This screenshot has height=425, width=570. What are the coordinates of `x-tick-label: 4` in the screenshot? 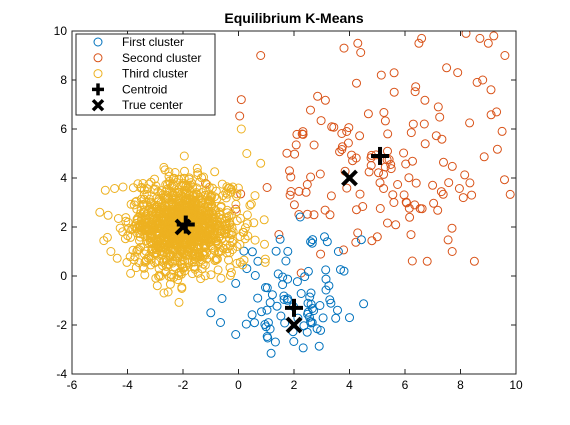 It's located at (349, 385).